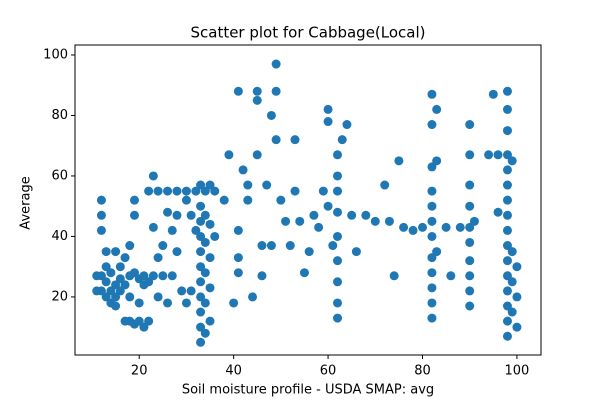  I want to click on y-axis-label: Average, so click(26, 202).